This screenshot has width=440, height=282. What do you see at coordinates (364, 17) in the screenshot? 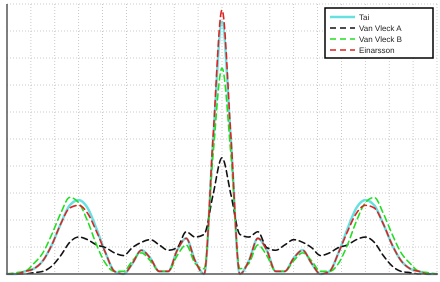
I see `legend-label: Tai` at bounding box center [364, 17].